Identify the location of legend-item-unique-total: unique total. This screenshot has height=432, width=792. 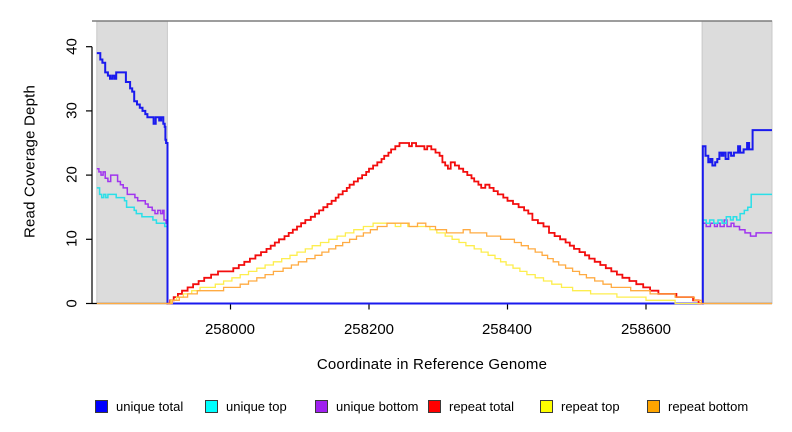
(150, 406).